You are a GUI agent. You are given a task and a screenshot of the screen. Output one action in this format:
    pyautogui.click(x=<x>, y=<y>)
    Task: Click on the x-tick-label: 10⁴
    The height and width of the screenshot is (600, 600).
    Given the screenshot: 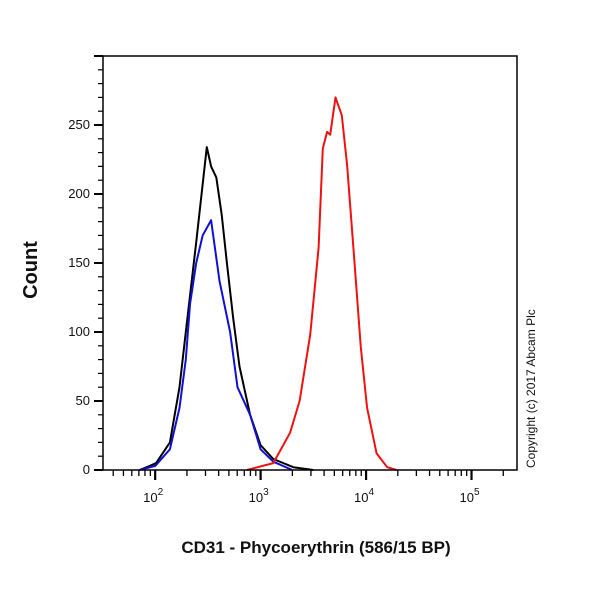 What is the action you would take?
    pyautogui.click(x=364, y=496)
    